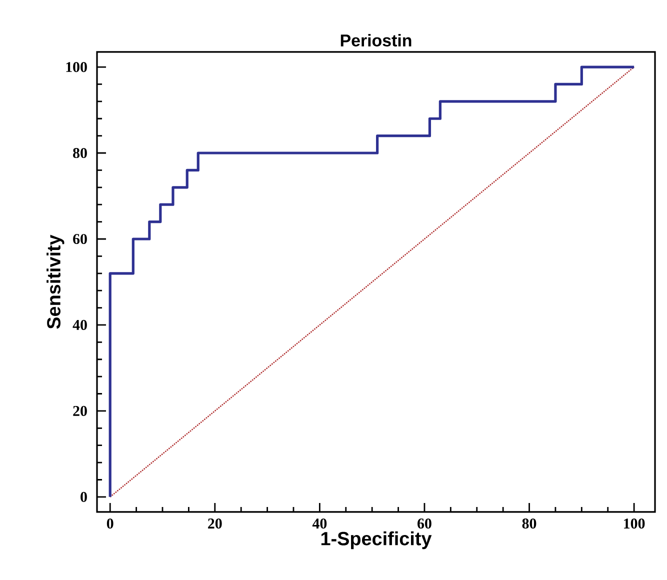 Image resolution: width=667 pixels, height=580 pixels. I want to click on x-tick-label: 0, so click(110, 523).